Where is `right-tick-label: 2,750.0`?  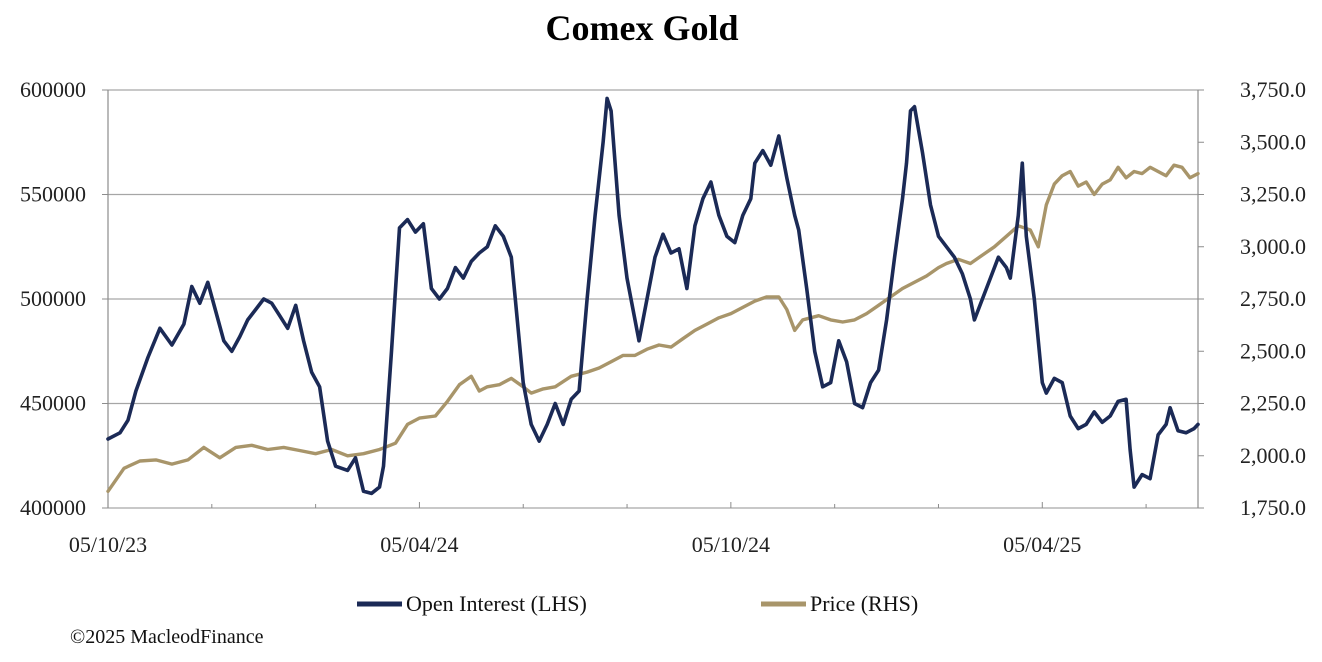
right-tick-label: 2,750.0 is located at coordinates (1273, 298).